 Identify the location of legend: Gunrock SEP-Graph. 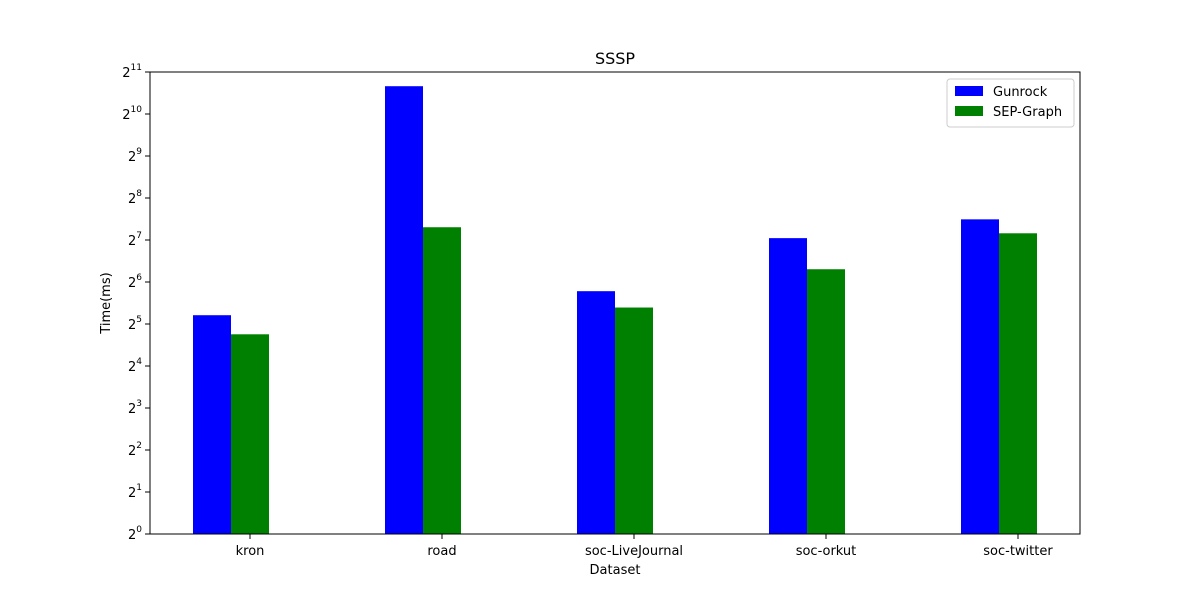
(1010, 103).